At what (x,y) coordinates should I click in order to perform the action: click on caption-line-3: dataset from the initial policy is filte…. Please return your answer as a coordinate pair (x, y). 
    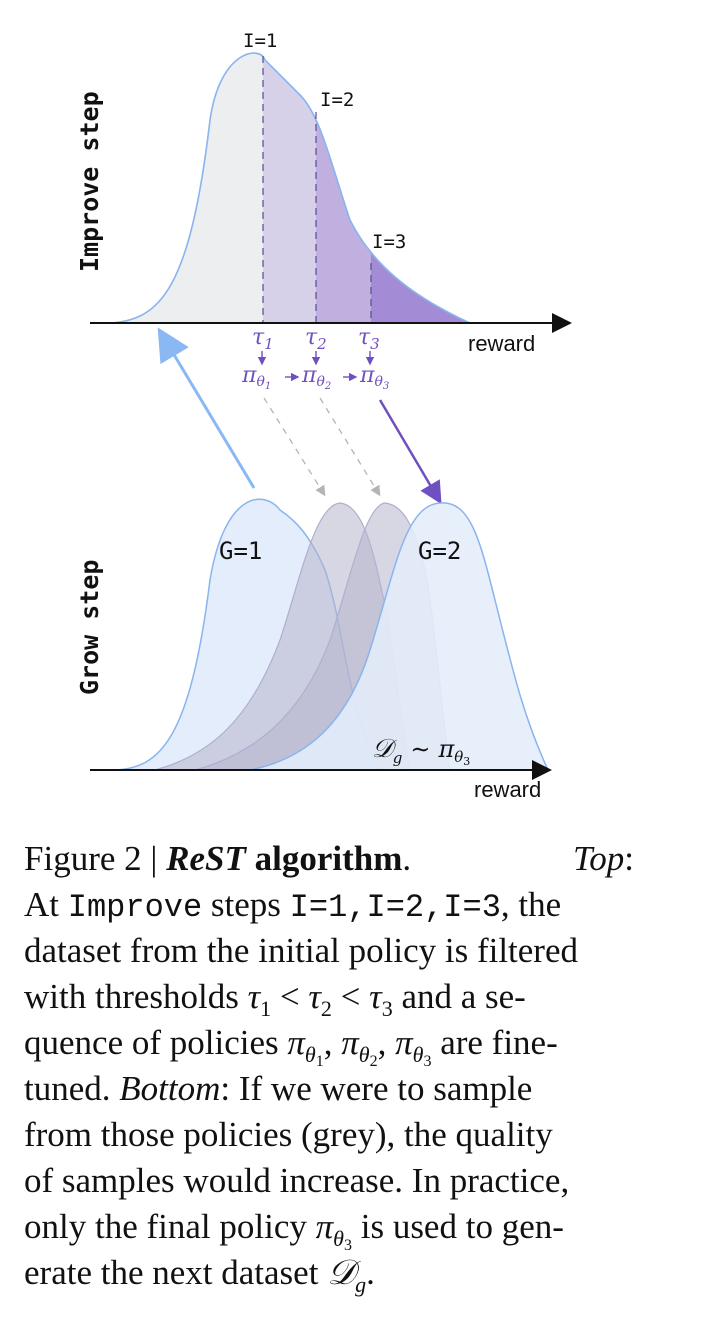
    Looking at the image, I should click on (301, 950).